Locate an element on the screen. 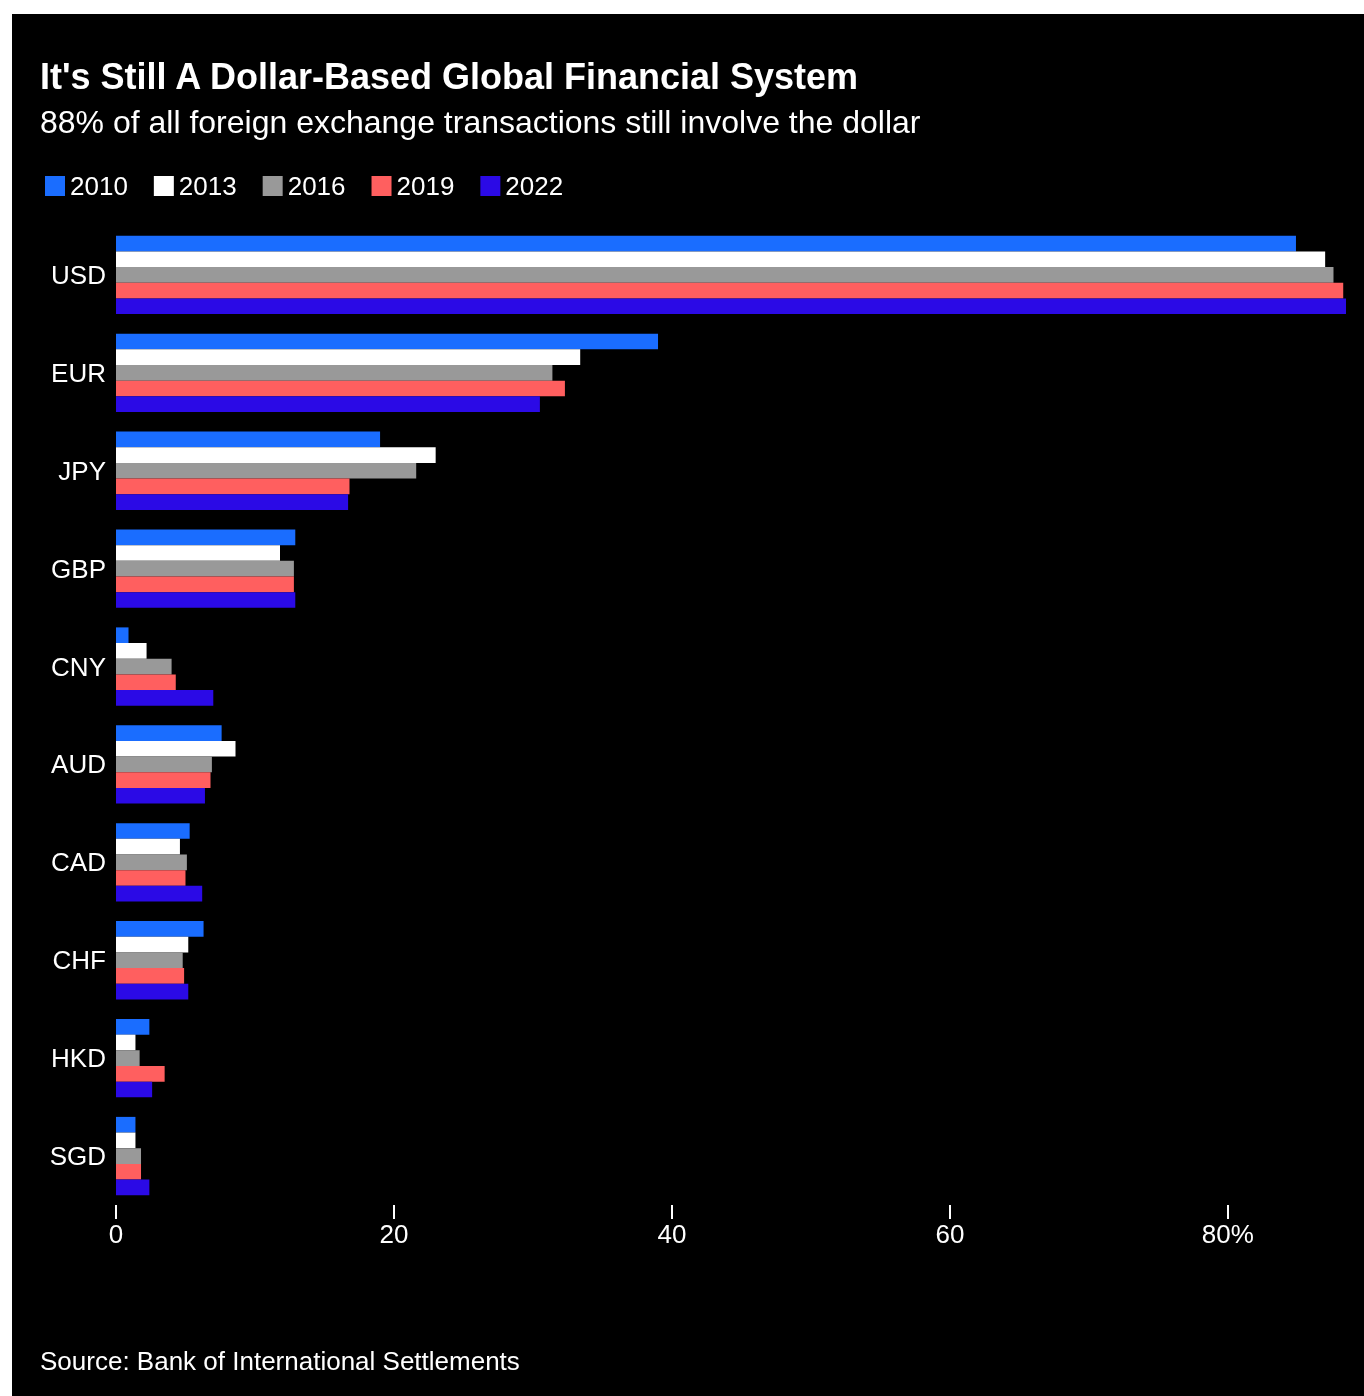 The width and height of the screenshot is (1364, 1396). y-tick-label: EUR is located at coordinates (78, 372).